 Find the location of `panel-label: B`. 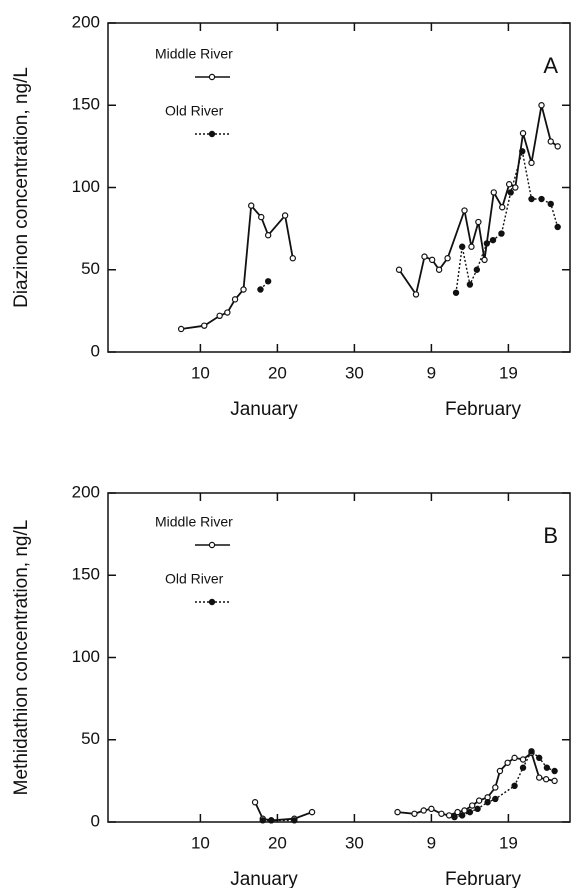

panel-label: B is located at coordinates (550, 535).